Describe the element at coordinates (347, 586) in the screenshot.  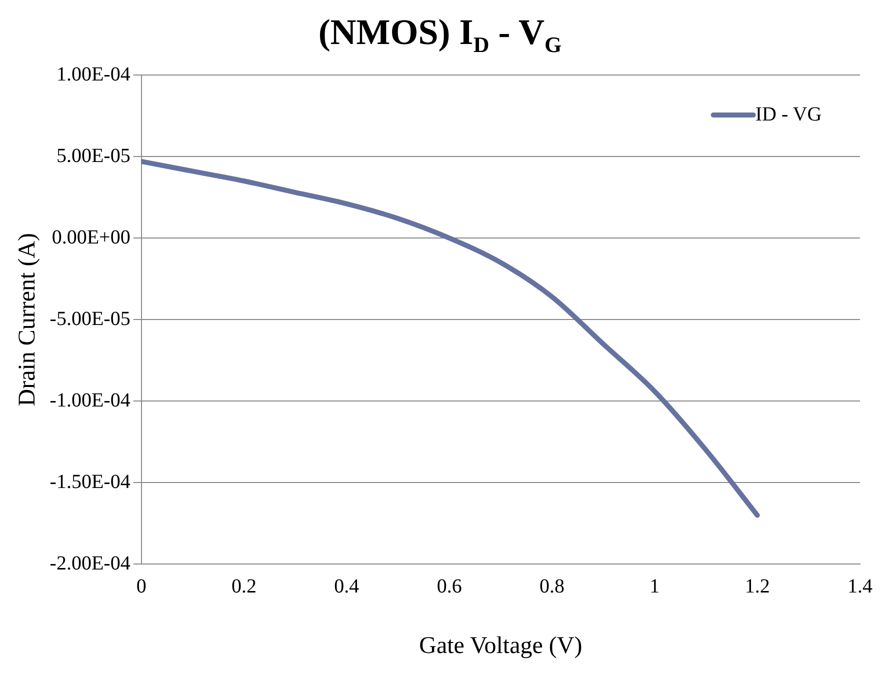
I see `x-tick-label: 0.4` at that location.